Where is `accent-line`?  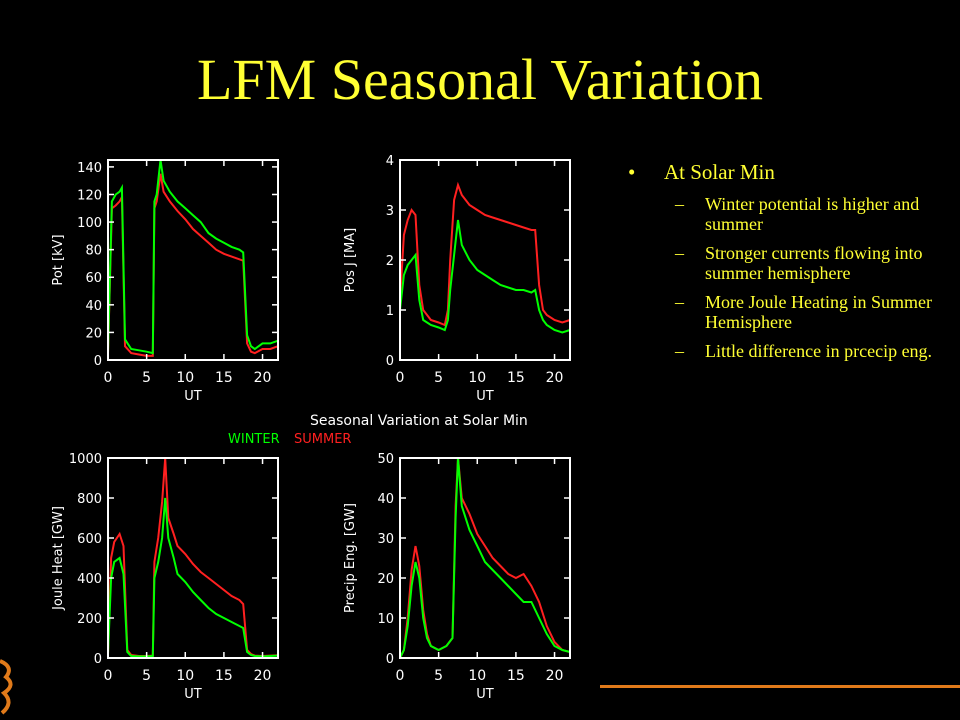
accent-line is located at coordinates (780, 686).